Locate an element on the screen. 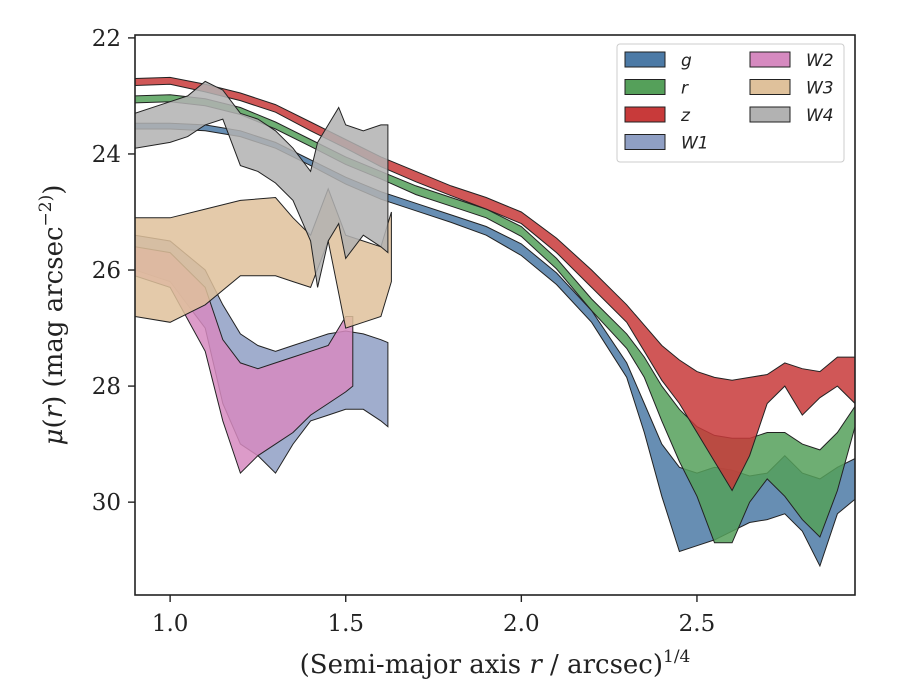  legend-label-w4: W4 is located at coordinates (820, 116).